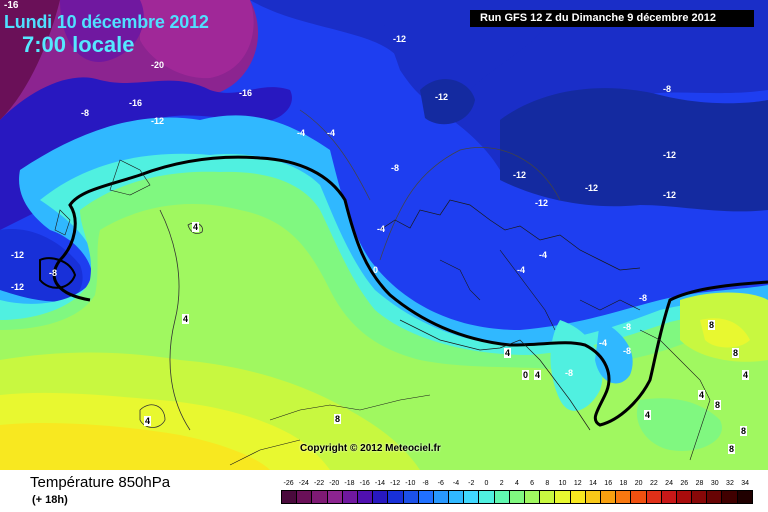 Image resolution: width=768 pixels, height=512 pixels. I want to click on copyright-notice: Copyright © 2012 Meteociel.fr, so click(370, 448).